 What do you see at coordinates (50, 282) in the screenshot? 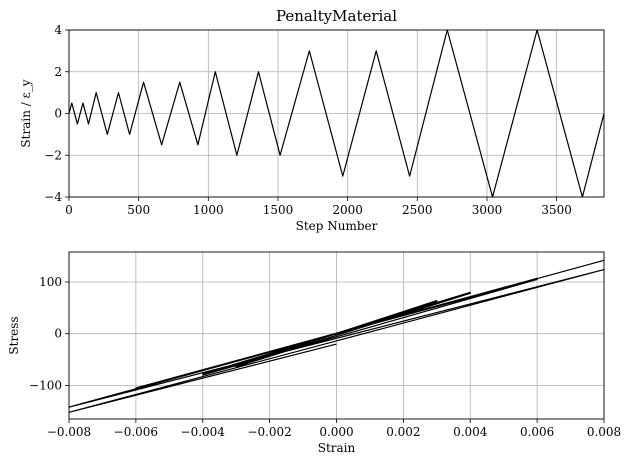
I see `stress-strain-y-tick-label-2: 100` at bounding box center [50, 282].